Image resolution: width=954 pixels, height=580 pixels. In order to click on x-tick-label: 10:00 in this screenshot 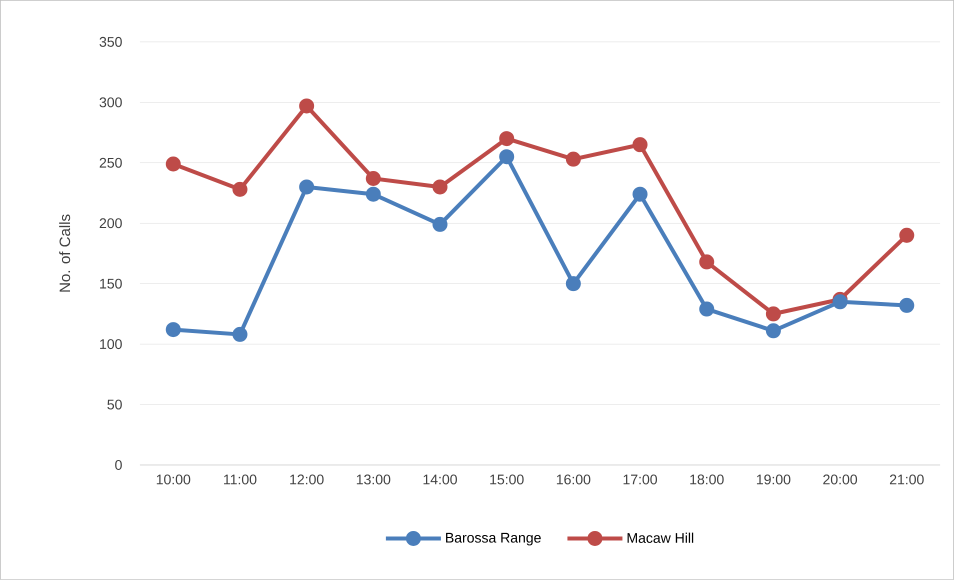, I will do `click(173, 479)`.